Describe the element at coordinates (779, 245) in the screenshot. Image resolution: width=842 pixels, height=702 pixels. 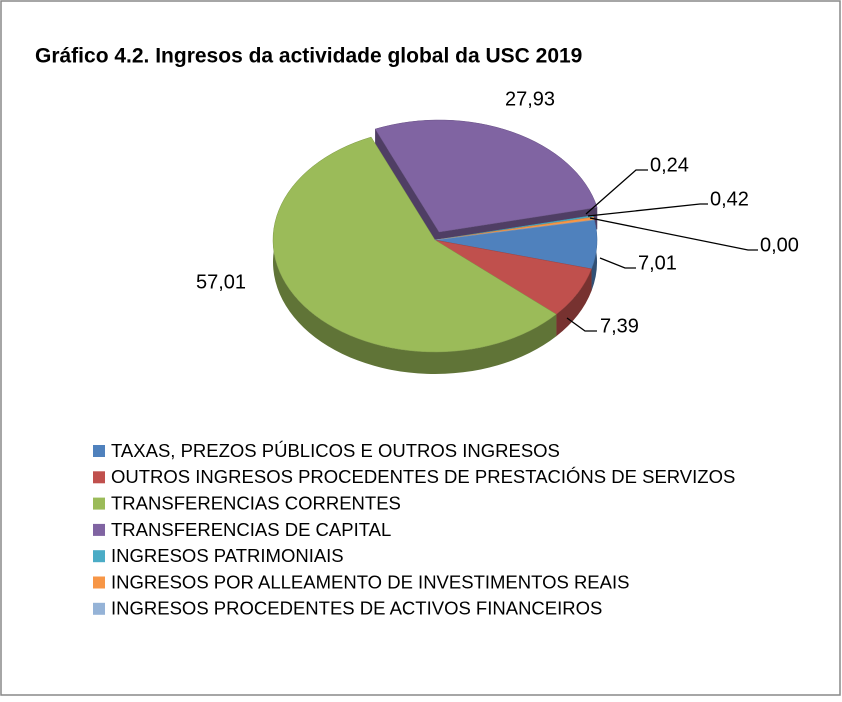
I see `data-label: 0,00` at that location.